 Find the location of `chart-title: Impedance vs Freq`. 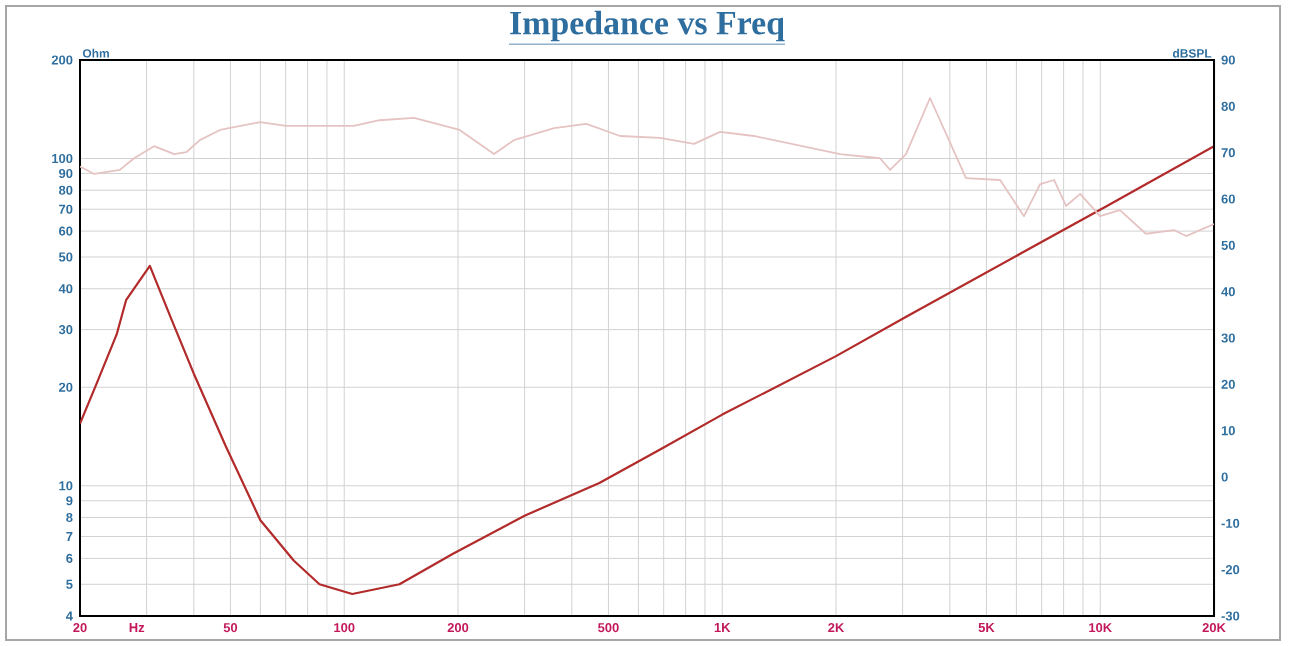

chart-title: Impedance vs Freq is located at coordinates (647, 26).